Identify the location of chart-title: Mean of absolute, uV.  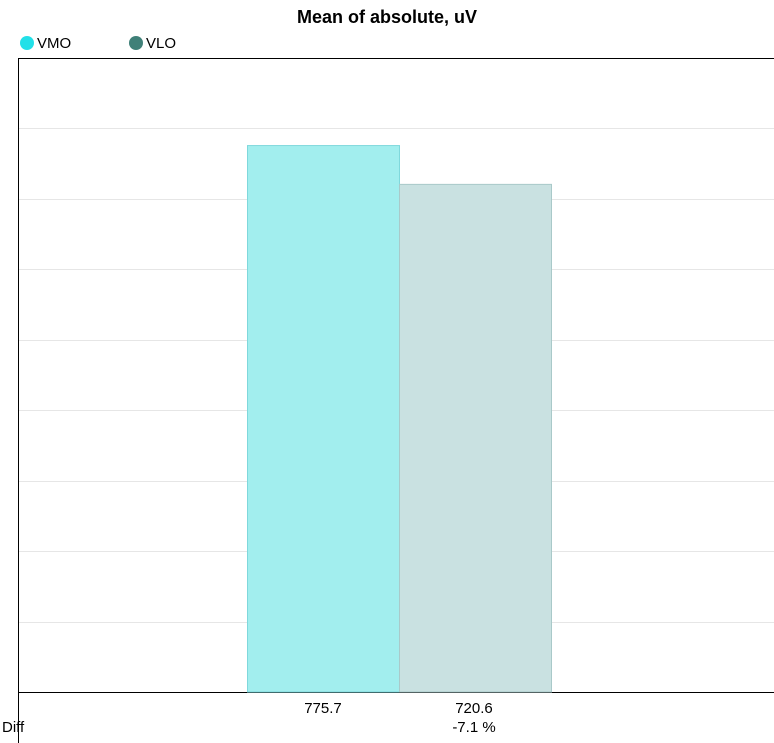
(387, 17).